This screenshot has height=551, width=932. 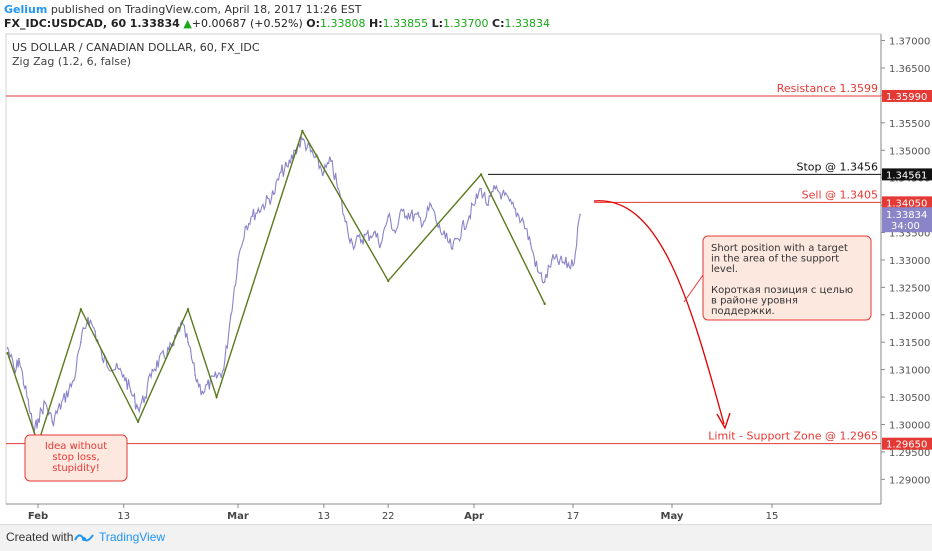 What do you see at coordinates (466, 23) in the screenshot?
I see `low-value: 1.33700` at bounding box center [466, 23].